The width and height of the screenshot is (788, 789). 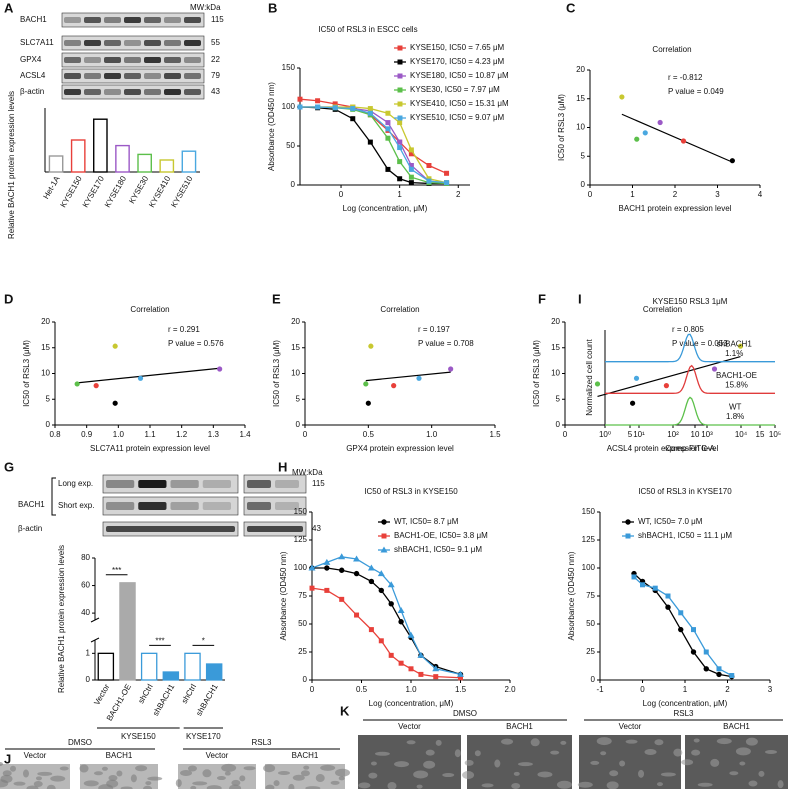 I want to click on x-tick-label: 1.3, so click(x=214, y=434).